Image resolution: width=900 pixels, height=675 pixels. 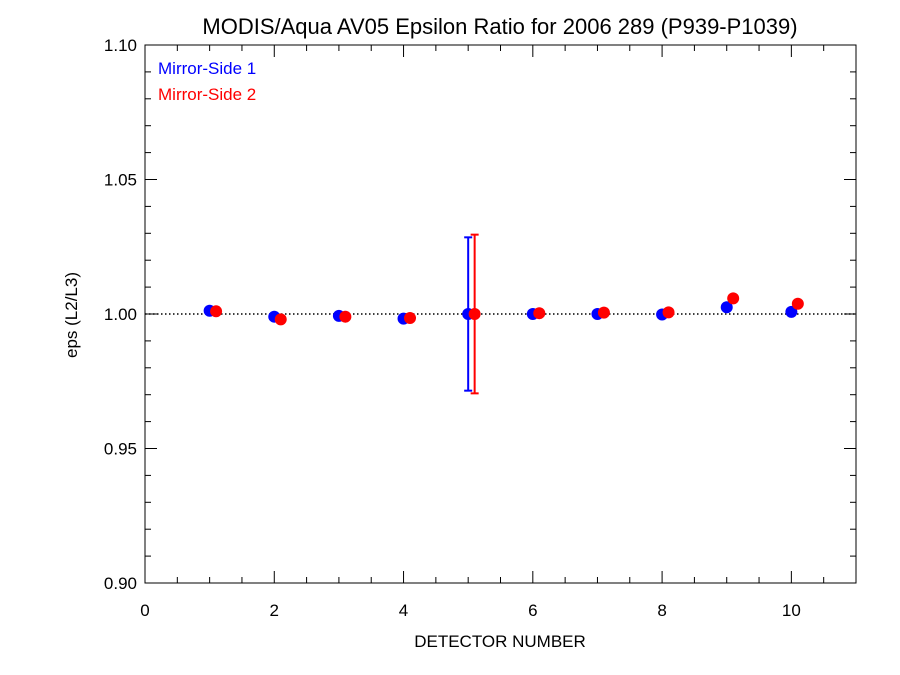 I want to click on legend: Mirror-Side 1 Mirror-Side 2, so click(x=207, y=81).